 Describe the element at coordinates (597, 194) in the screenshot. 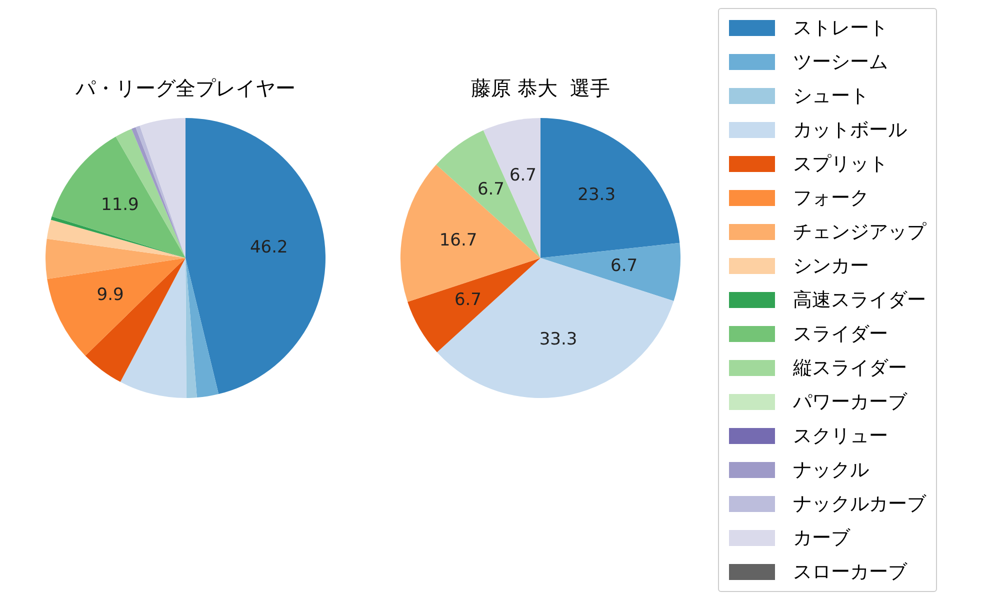

I see `data-label: 23.3` at that location.